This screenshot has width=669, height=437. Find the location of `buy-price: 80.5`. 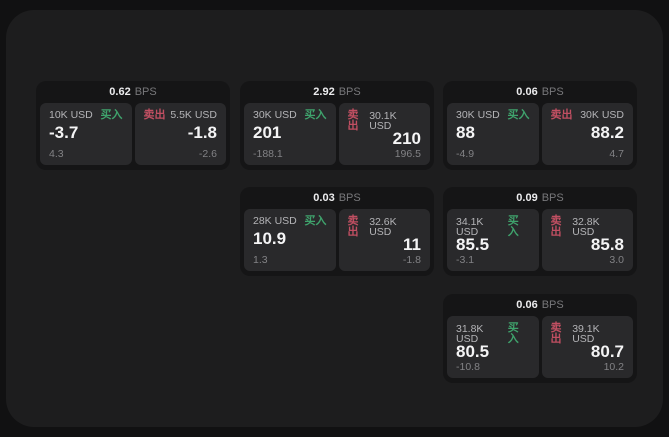

buy-price: 80.5 is located at coordinates (473, 351).